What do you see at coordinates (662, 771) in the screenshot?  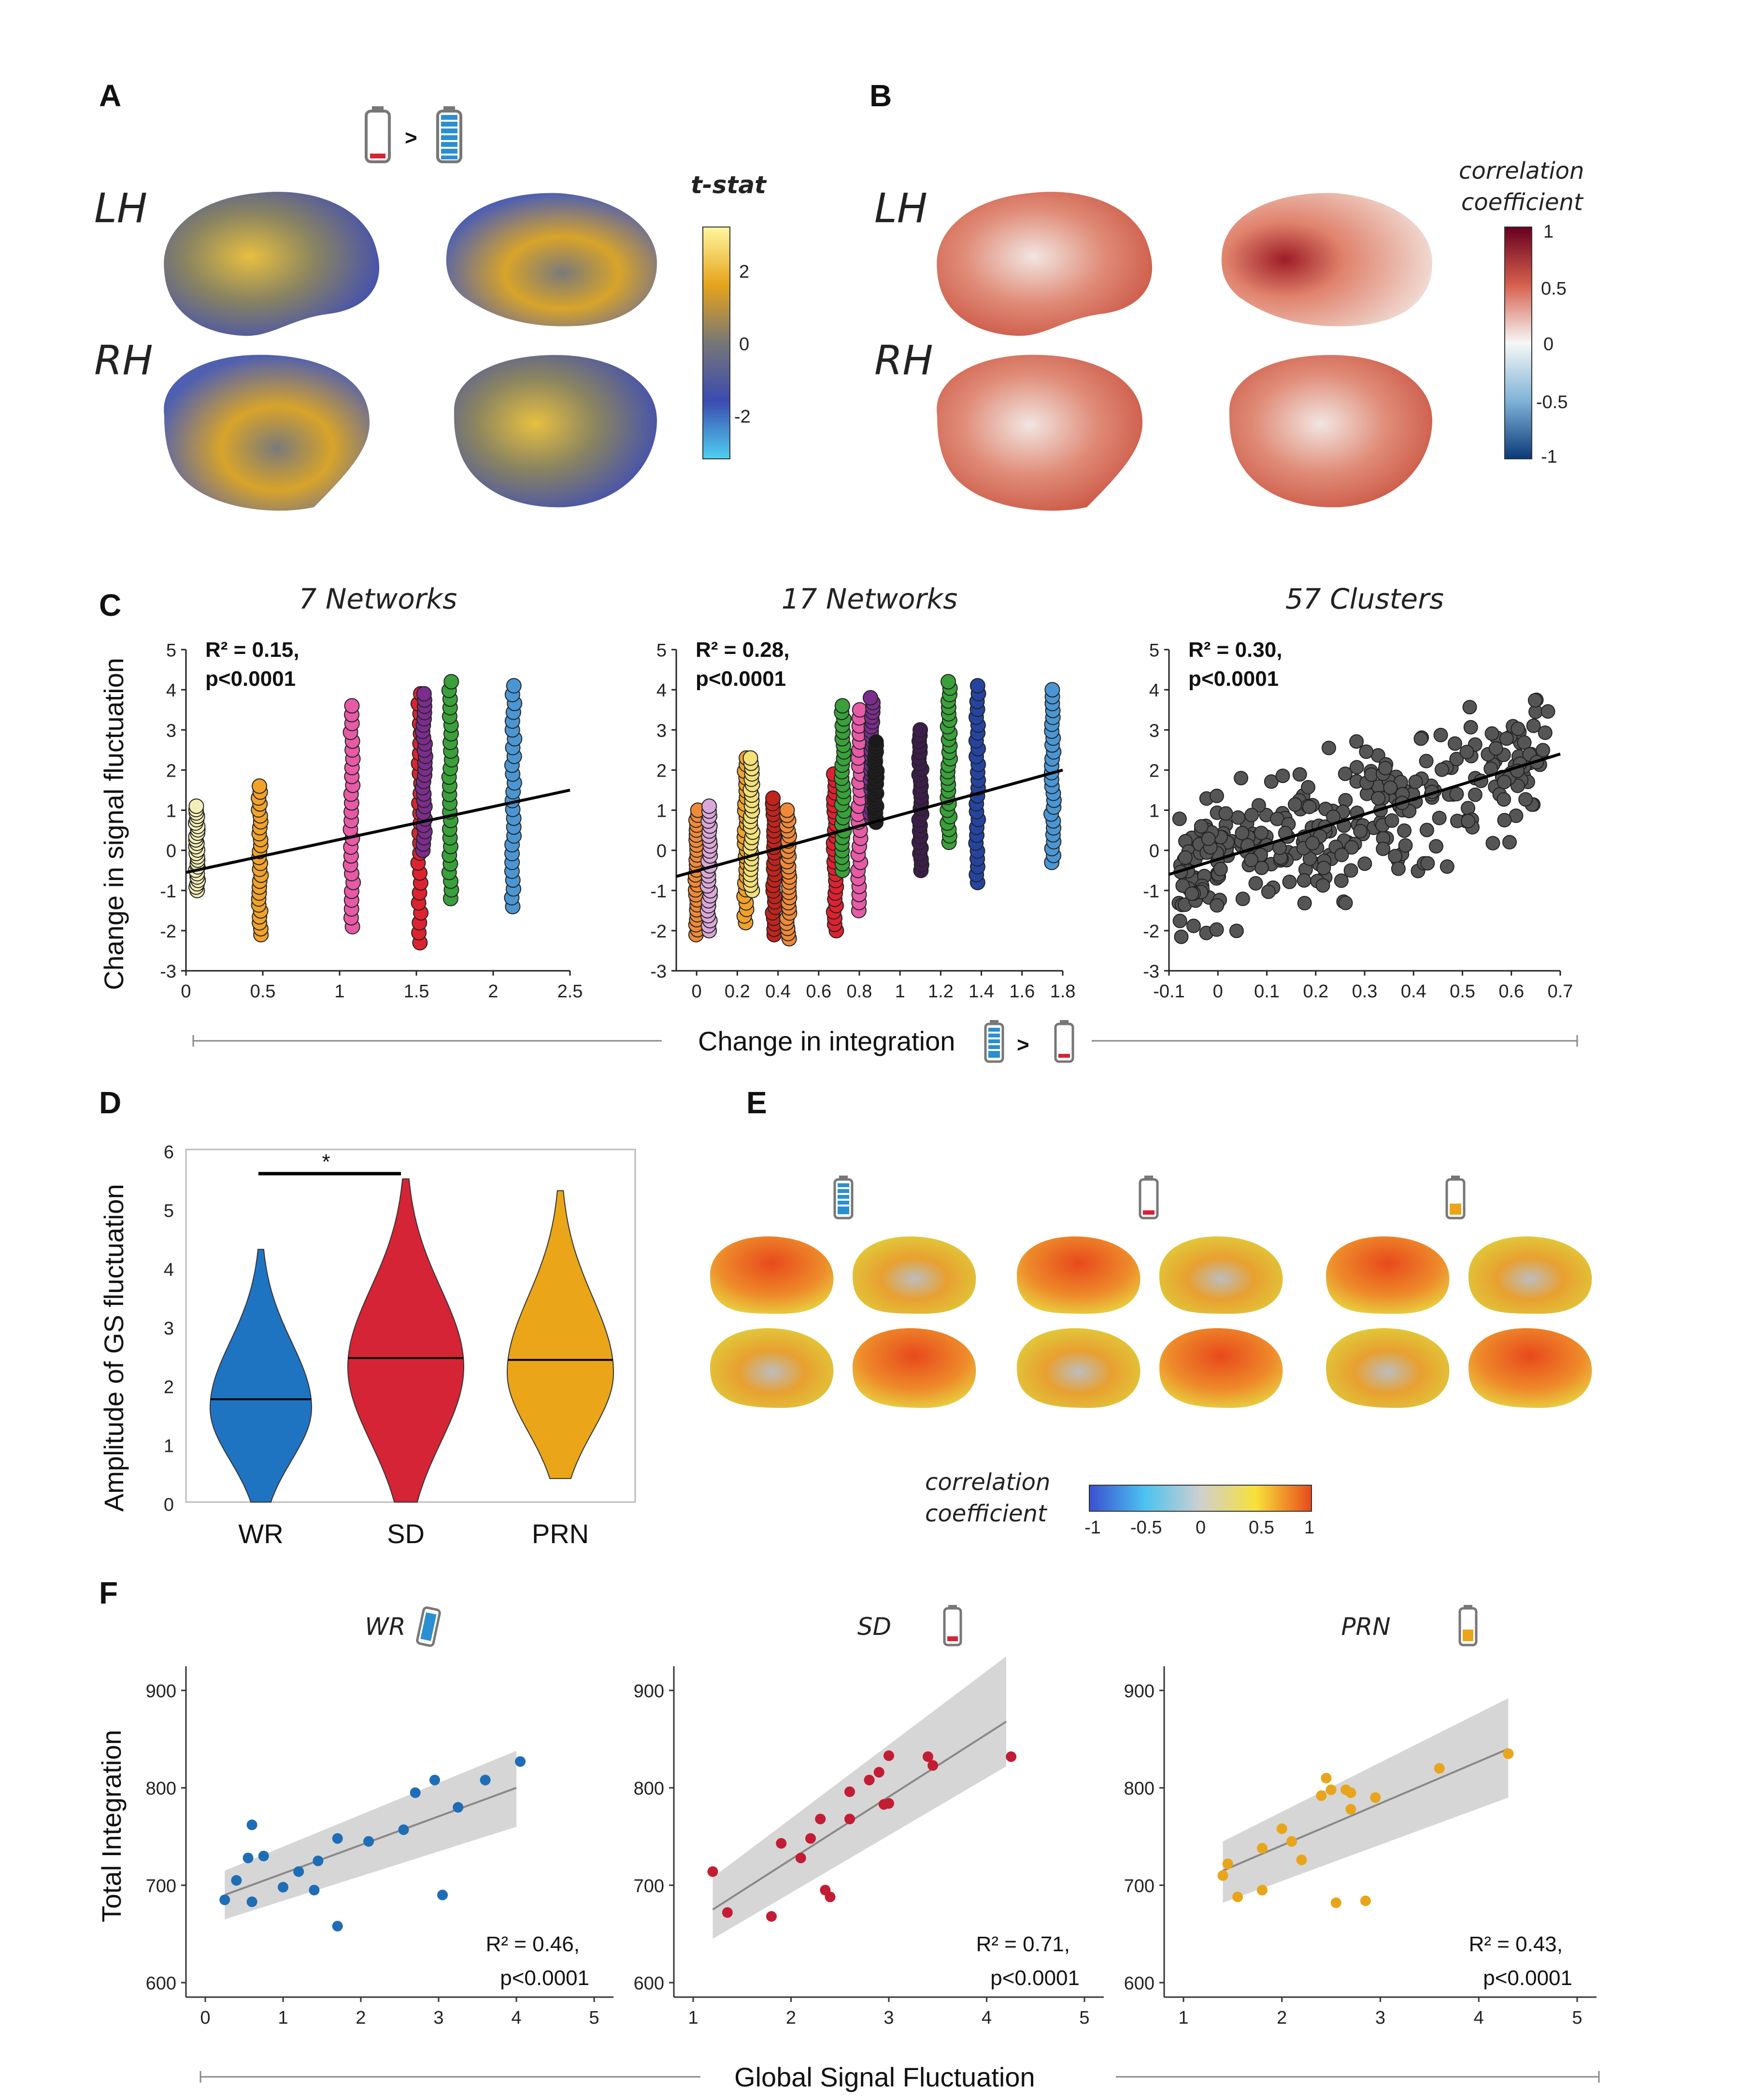 I see `y-tick-label: 2` at bounding box center [662, 771].